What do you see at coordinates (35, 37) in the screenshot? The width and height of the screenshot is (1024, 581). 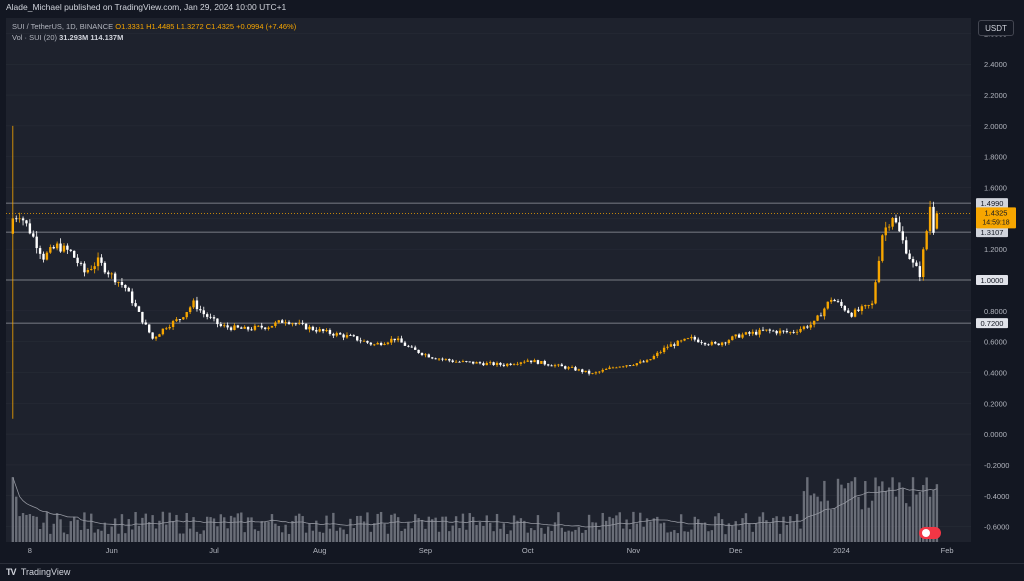 I see `legend-volume-label: Vol · SUI (20)` at bounding box center [35, 37].